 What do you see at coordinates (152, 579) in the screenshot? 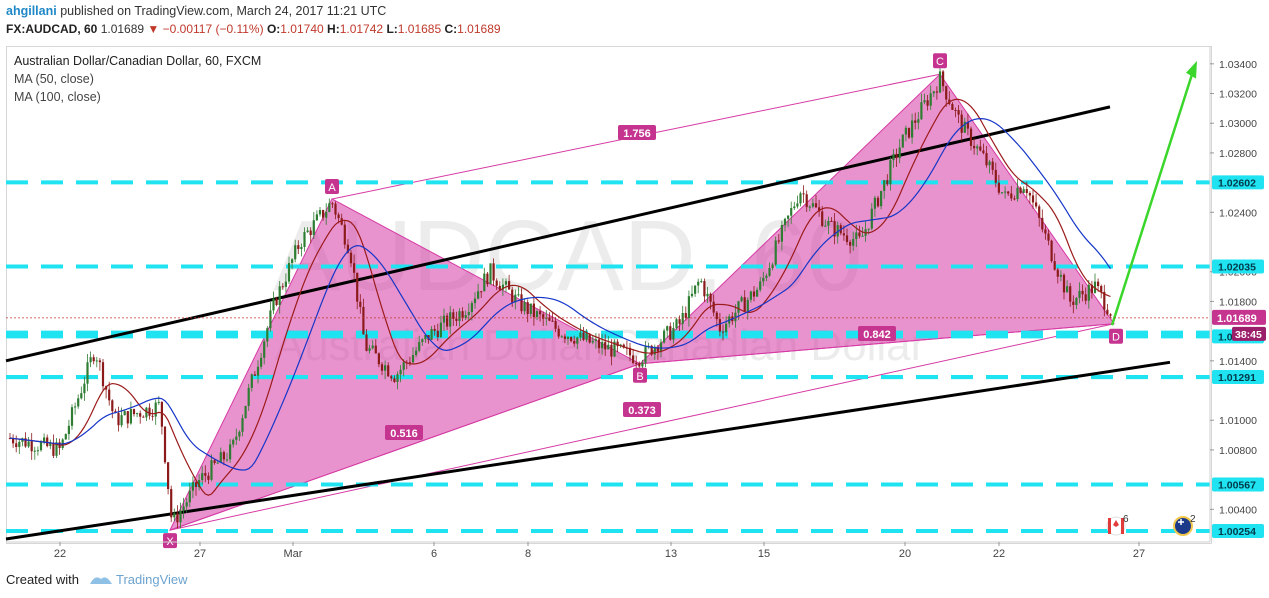
I see `tradingview-link: TradingView` at bounding box center [152, 579].